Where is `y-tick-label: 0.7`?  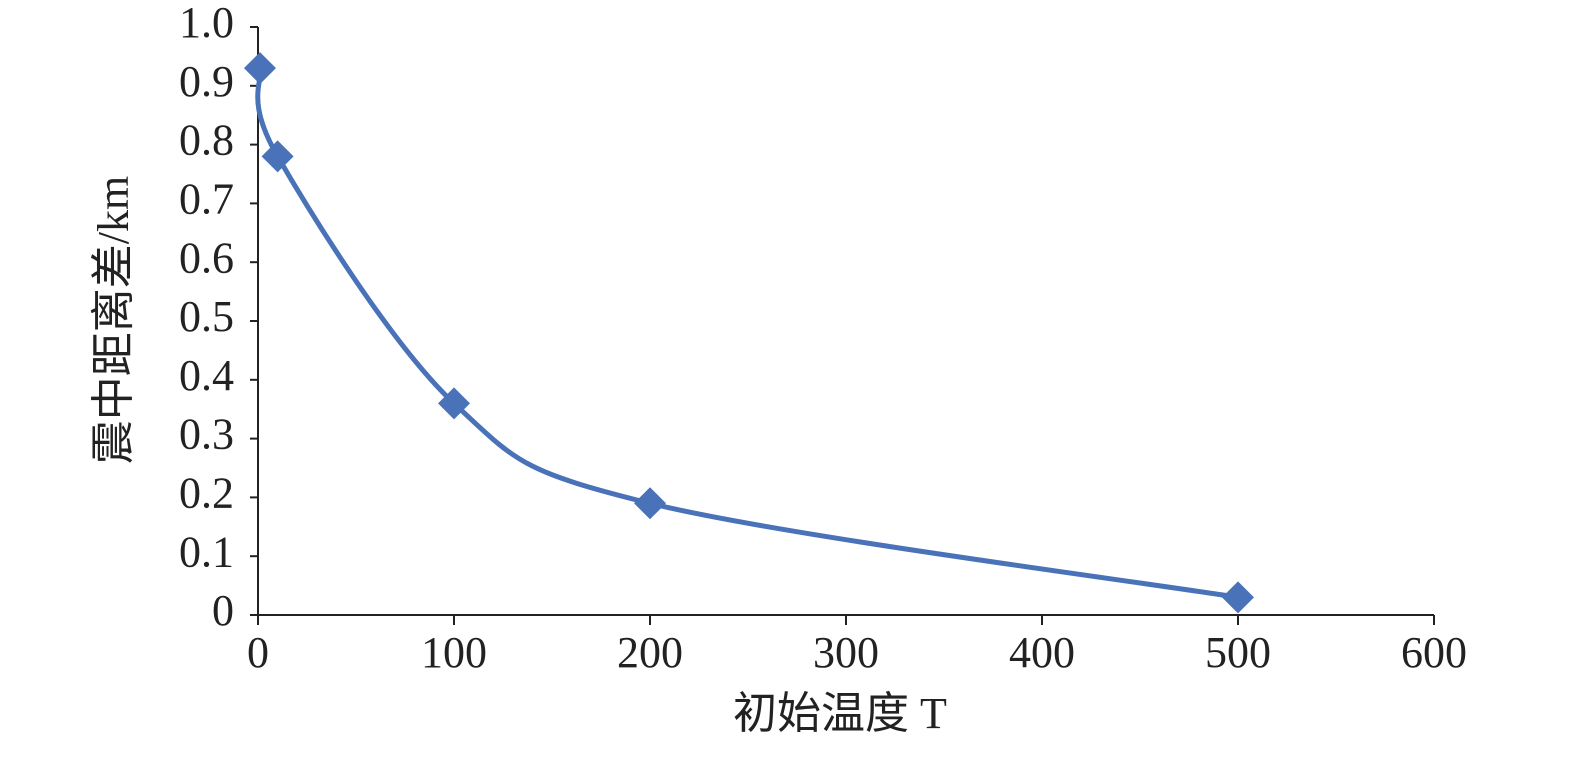 y-tick-label: 0.7 is located at coordinates (206, 198).